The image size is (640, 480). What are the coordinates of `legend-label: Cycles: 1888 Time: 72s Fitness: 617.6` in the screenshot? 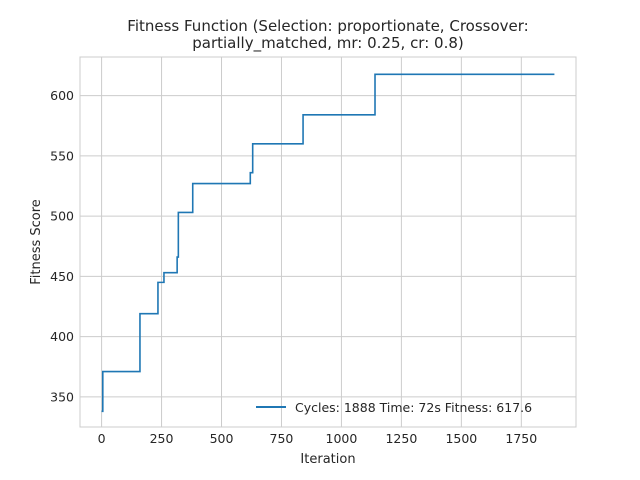 It's located at (413, 407).